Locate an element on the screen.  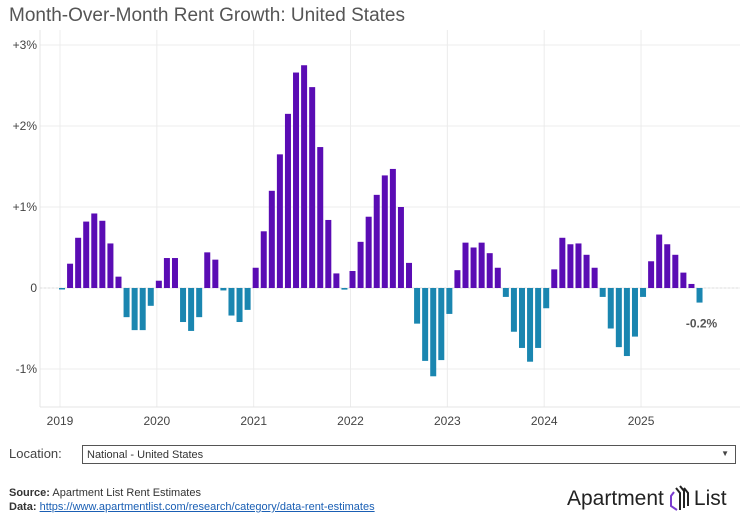
apartment-list-logo: Apartment List is located at coordinates (647, 499).